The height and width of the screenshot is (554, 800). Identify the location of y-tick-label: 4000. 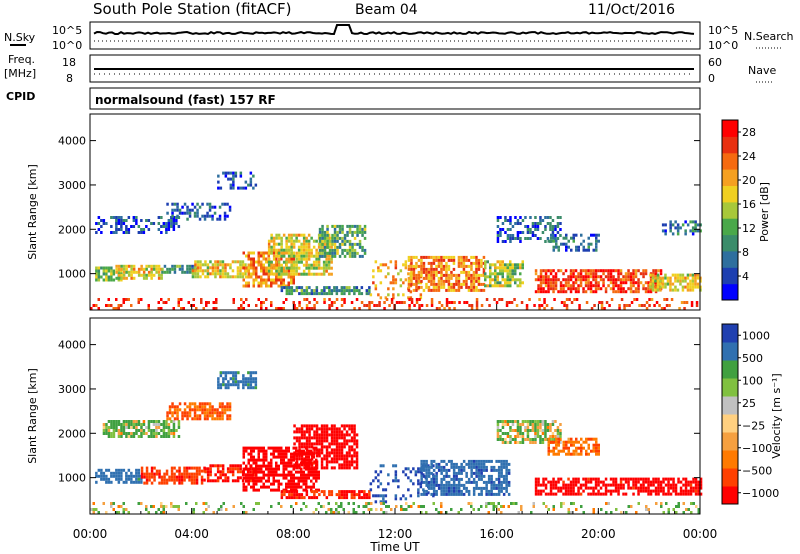
(72, 345).